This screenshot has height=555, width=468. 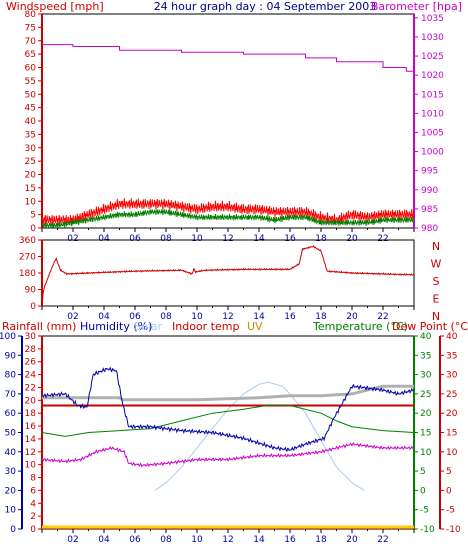 I want to click on dew-point-y-tick-label: 0, so click(x=449, y=491).